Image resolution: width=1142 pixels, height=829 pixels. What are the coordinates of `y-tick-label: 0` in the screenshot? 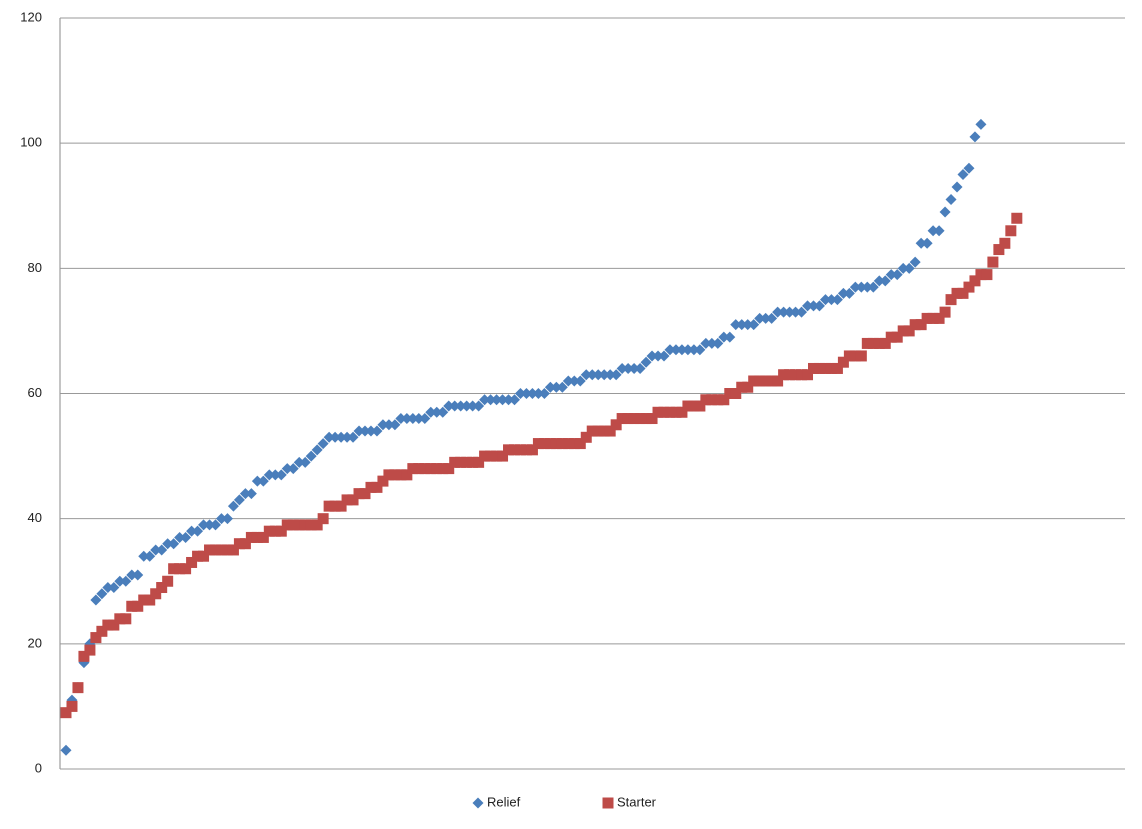 It's located at (38, 767).